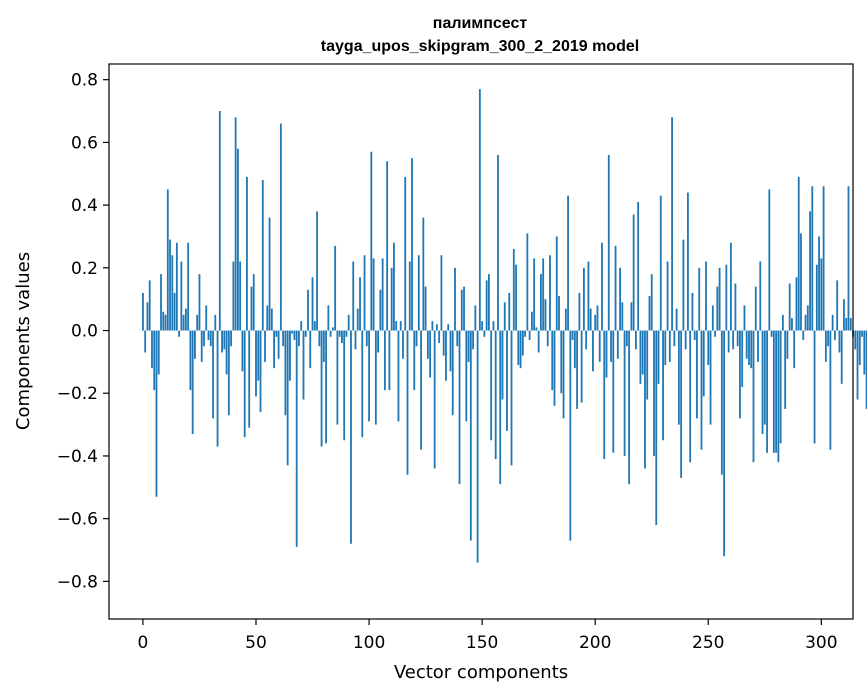 This screenshot has width=867, height=696. I want to click on y-tick-label: 0.4, so click(84, 206).